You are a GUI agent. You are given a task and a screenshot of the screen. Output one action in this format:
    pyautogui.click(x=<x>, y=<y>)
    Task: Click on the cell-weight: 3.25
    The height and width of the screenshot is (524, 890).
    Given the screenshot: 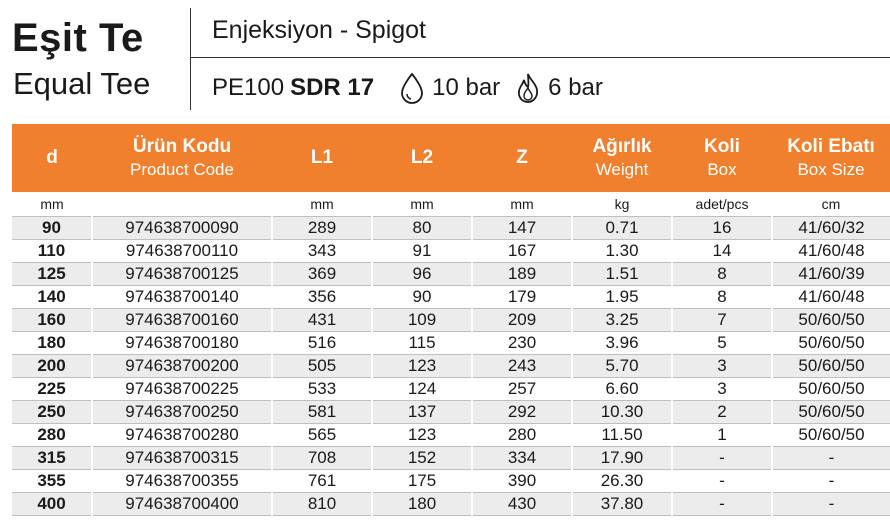 What is the action you would take?
    pyautogui.click(x=622, y=320)
    